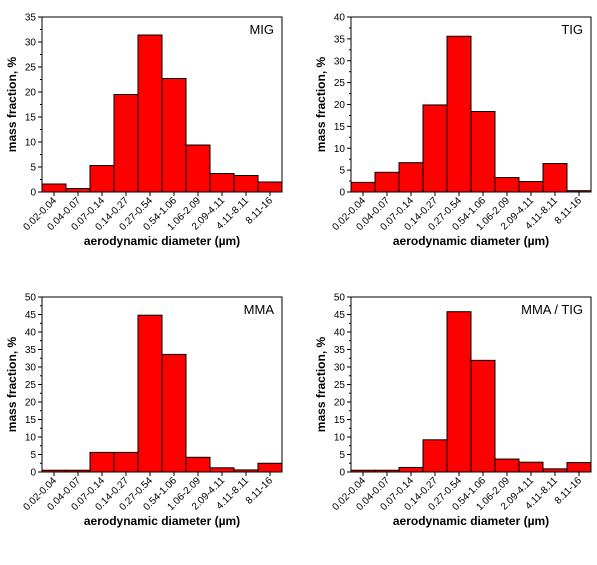  I want to click on chart-title: MMA / TIG, so click(552, 309).